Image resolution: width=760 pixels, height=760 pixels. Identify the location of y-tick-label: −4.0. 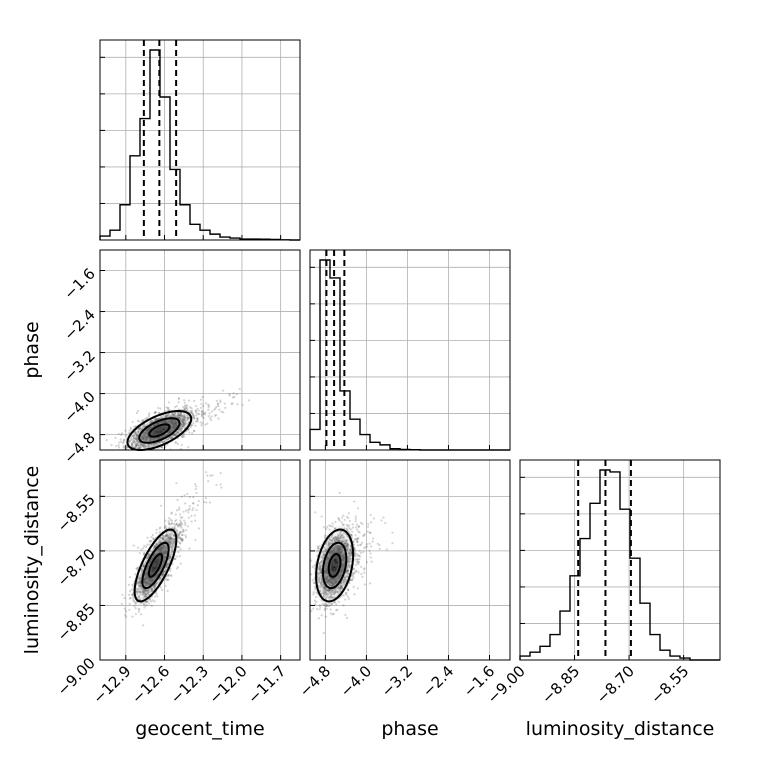
(79, 407).